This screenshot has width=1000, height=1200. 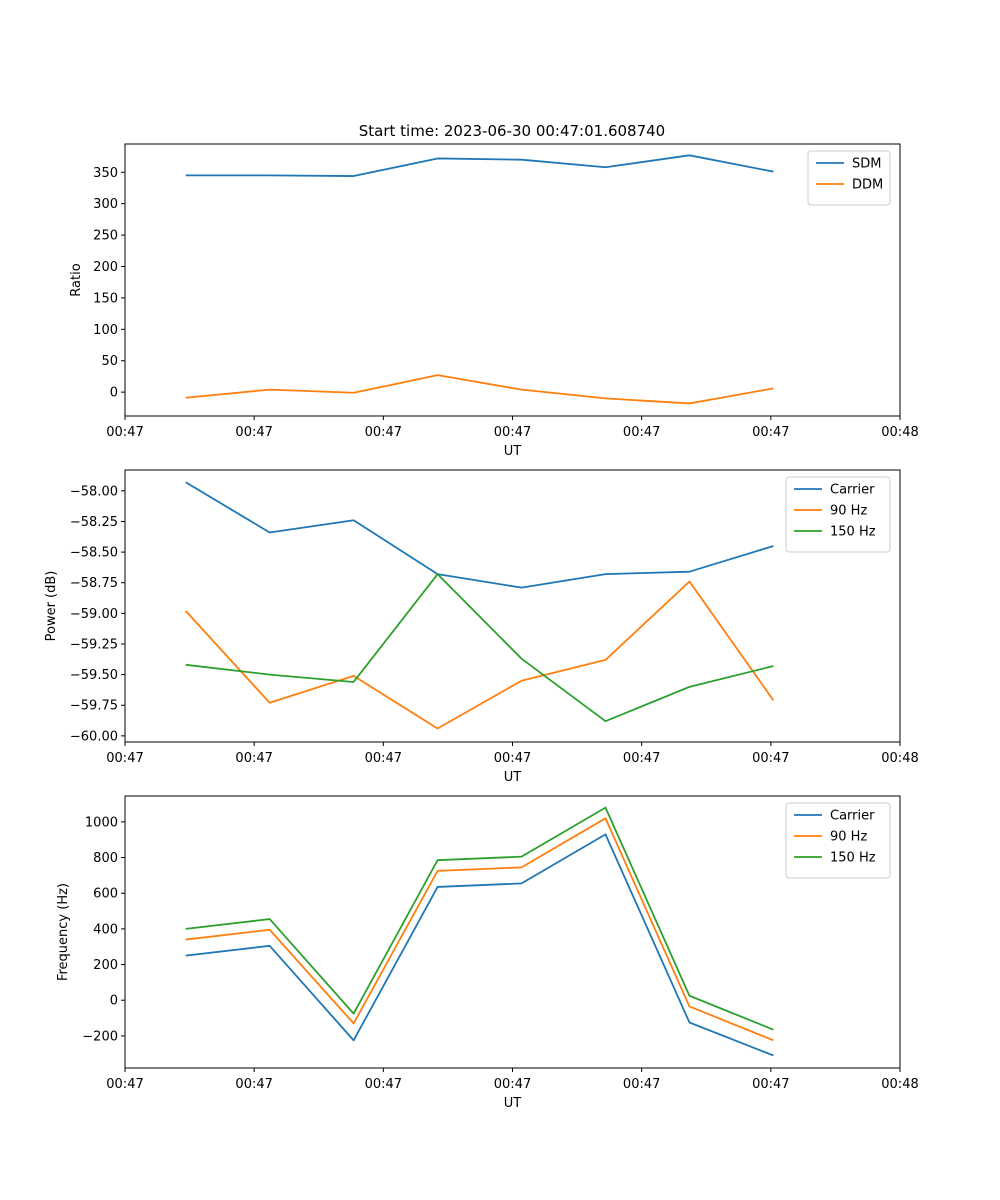 I want to click on power-y-tick-label: −60.00, so click(x=94, y=736).